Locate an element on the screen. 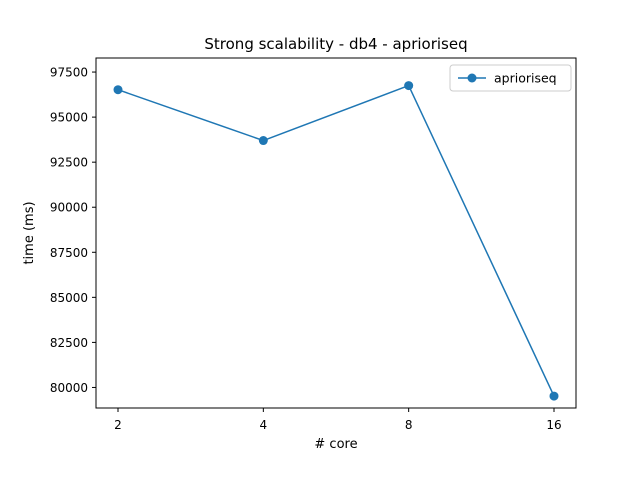 Image resolution: width=640 pixels, height=480 pixels. x-axis-ticks: 2 4 8 16 is located at coordinates (338, 420).